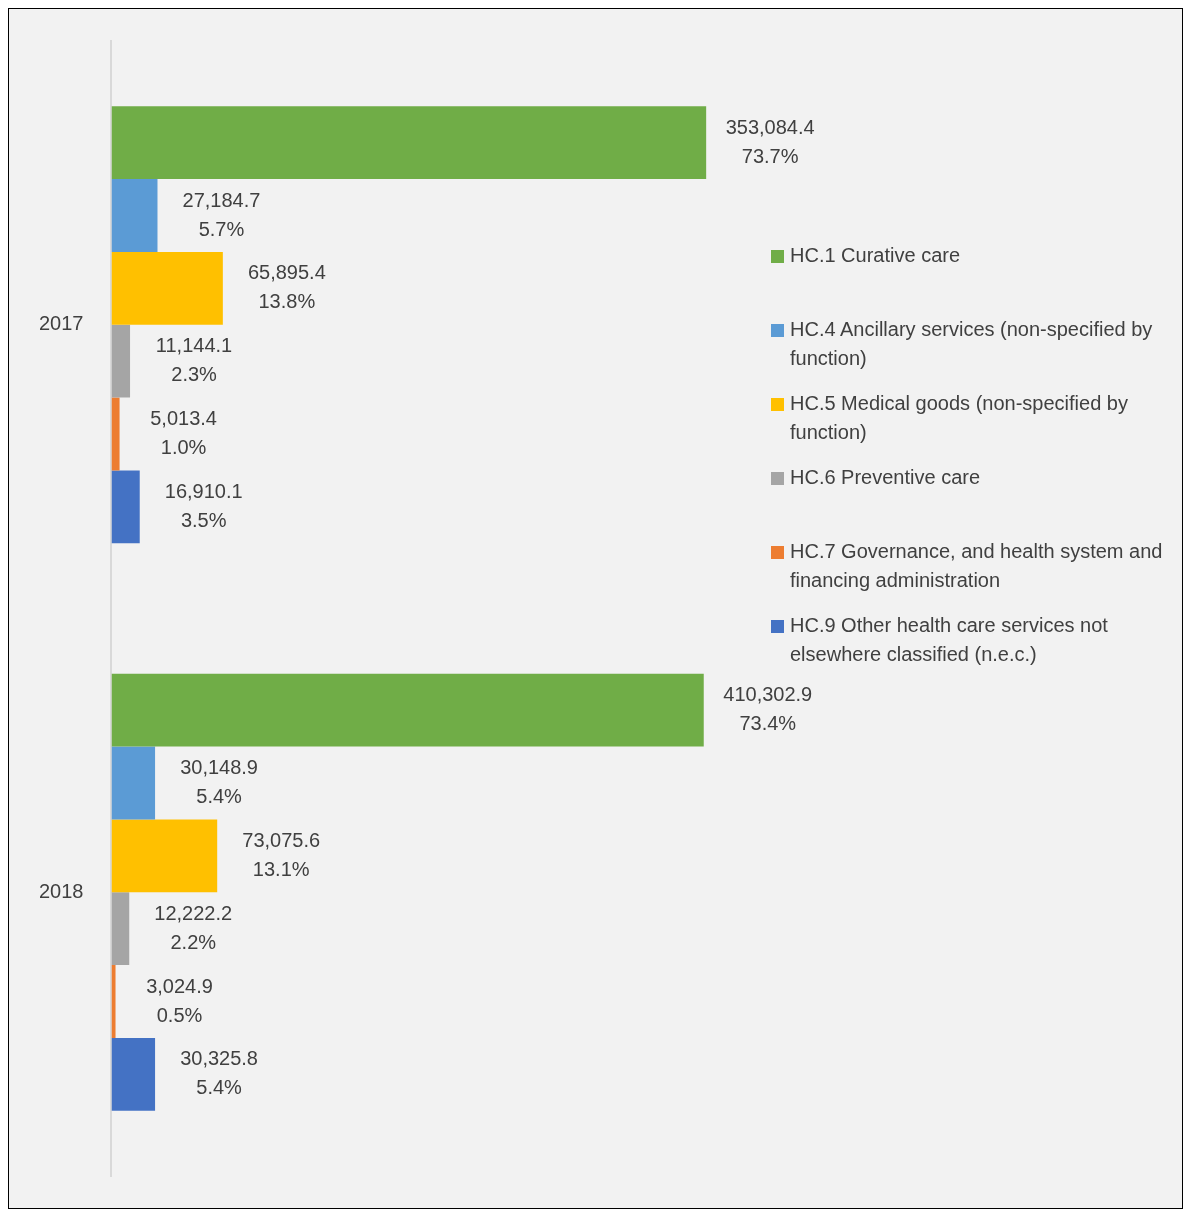  What do you see at coordinates (885, 477) in the screenshot?
I see `legend-label: HC.6 Preventive care` at bounding box center [885, 477].